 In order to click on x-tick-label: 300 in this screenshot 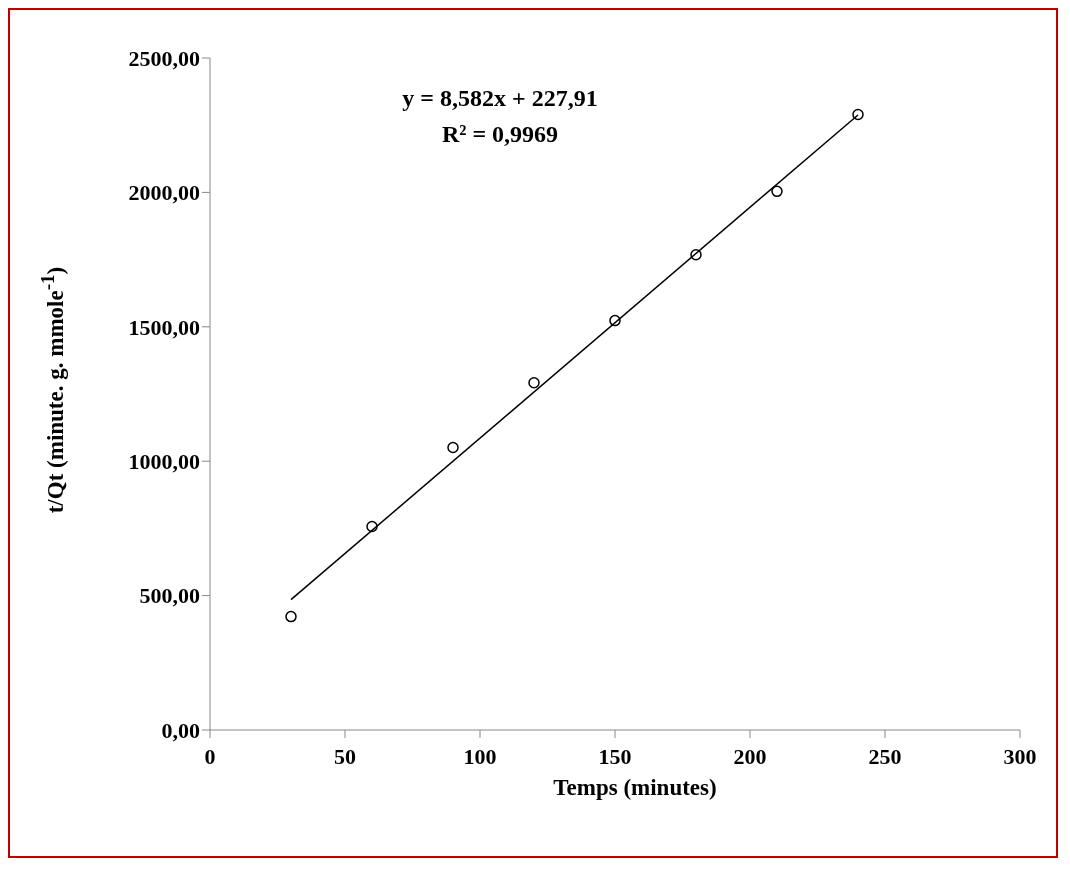, I will do `click(1020, 756)`.